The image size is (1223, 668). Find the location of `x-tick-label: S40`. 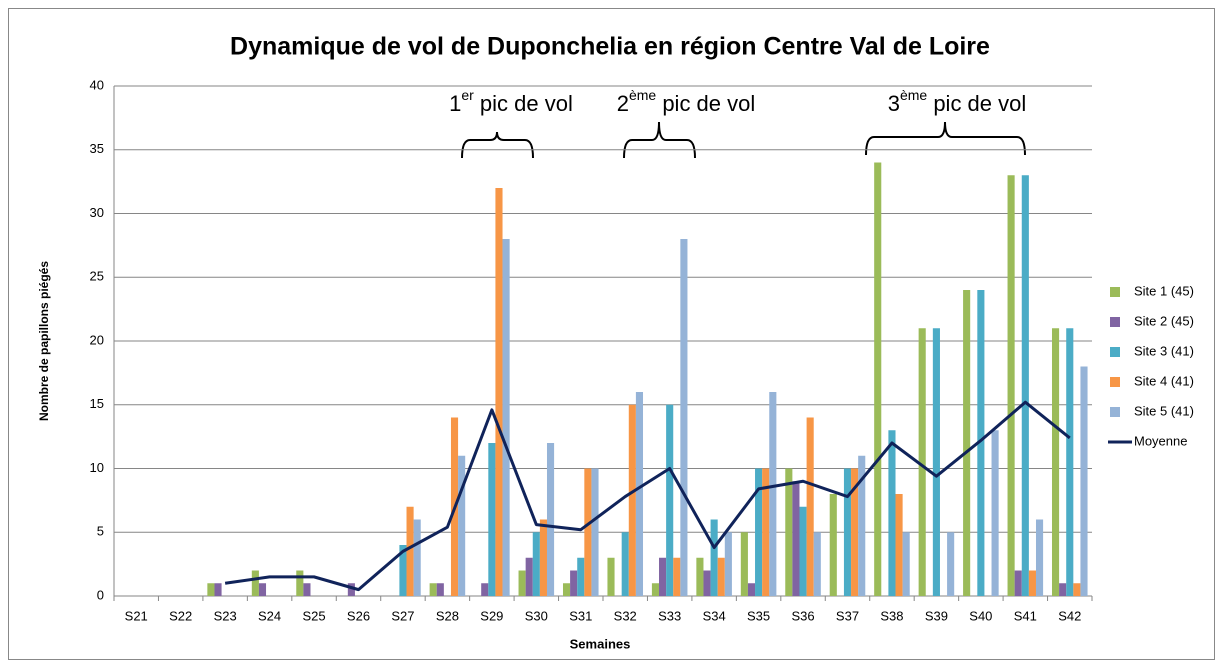

x-tick-label: S40 is located at coordinates (980, 615).